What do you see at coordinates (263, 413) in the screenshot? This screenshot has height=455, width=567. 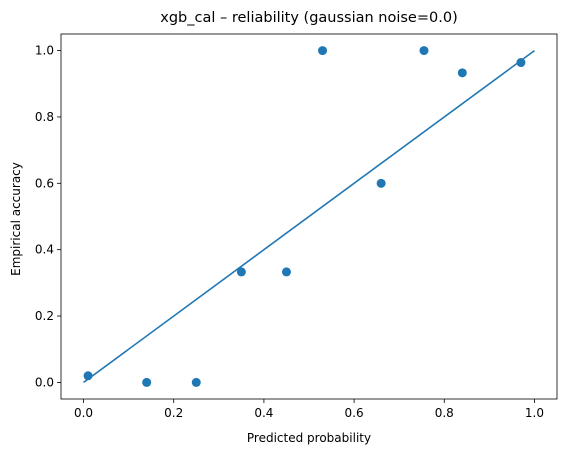 I see `x-tick-label: 0.4` at bounding box center [263, 413].